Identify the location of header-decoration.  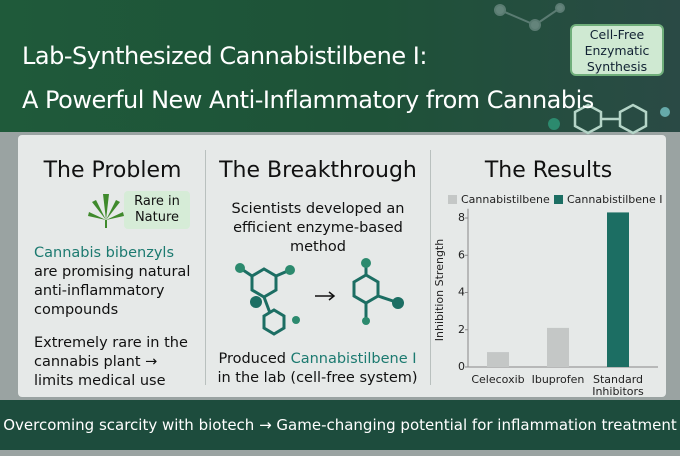
(582, 69).